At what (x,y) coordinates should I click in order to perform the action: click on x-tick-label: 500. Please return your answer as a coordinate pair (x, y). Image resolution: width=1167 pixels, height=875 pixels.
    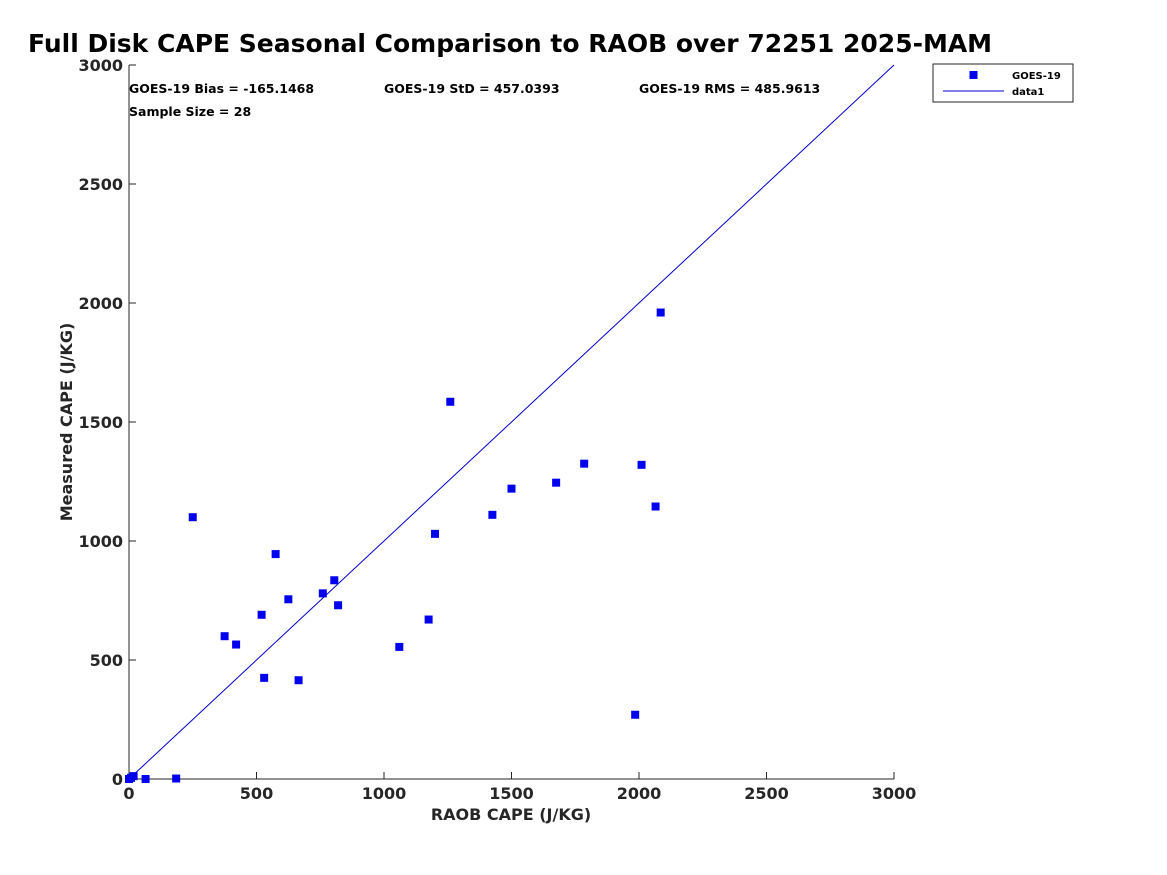
    Looking at the image, I should click on (256, 793).